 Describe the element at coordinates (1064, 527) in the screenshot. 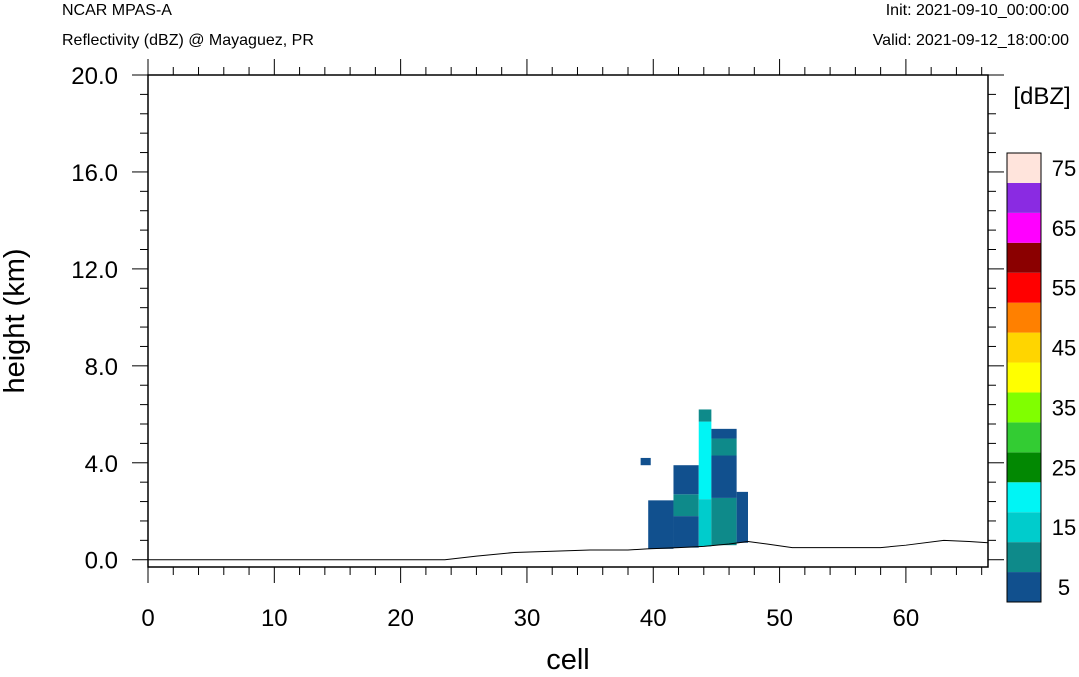

I see `colorbar-tick-label: 15` at that location.